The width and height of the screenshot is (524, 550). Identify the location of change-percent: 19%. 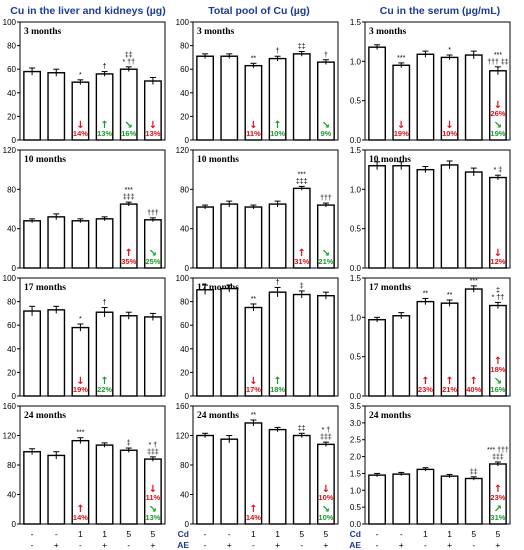
(401, 133).